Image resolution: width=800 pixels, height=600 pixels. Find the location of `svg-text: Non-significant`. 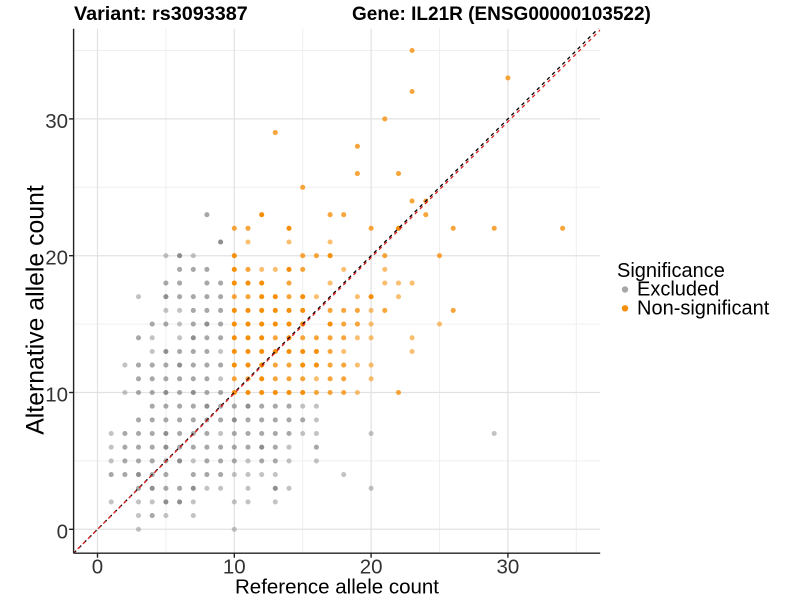

svg-text: Non-significant is located at coordinates (703, 308).